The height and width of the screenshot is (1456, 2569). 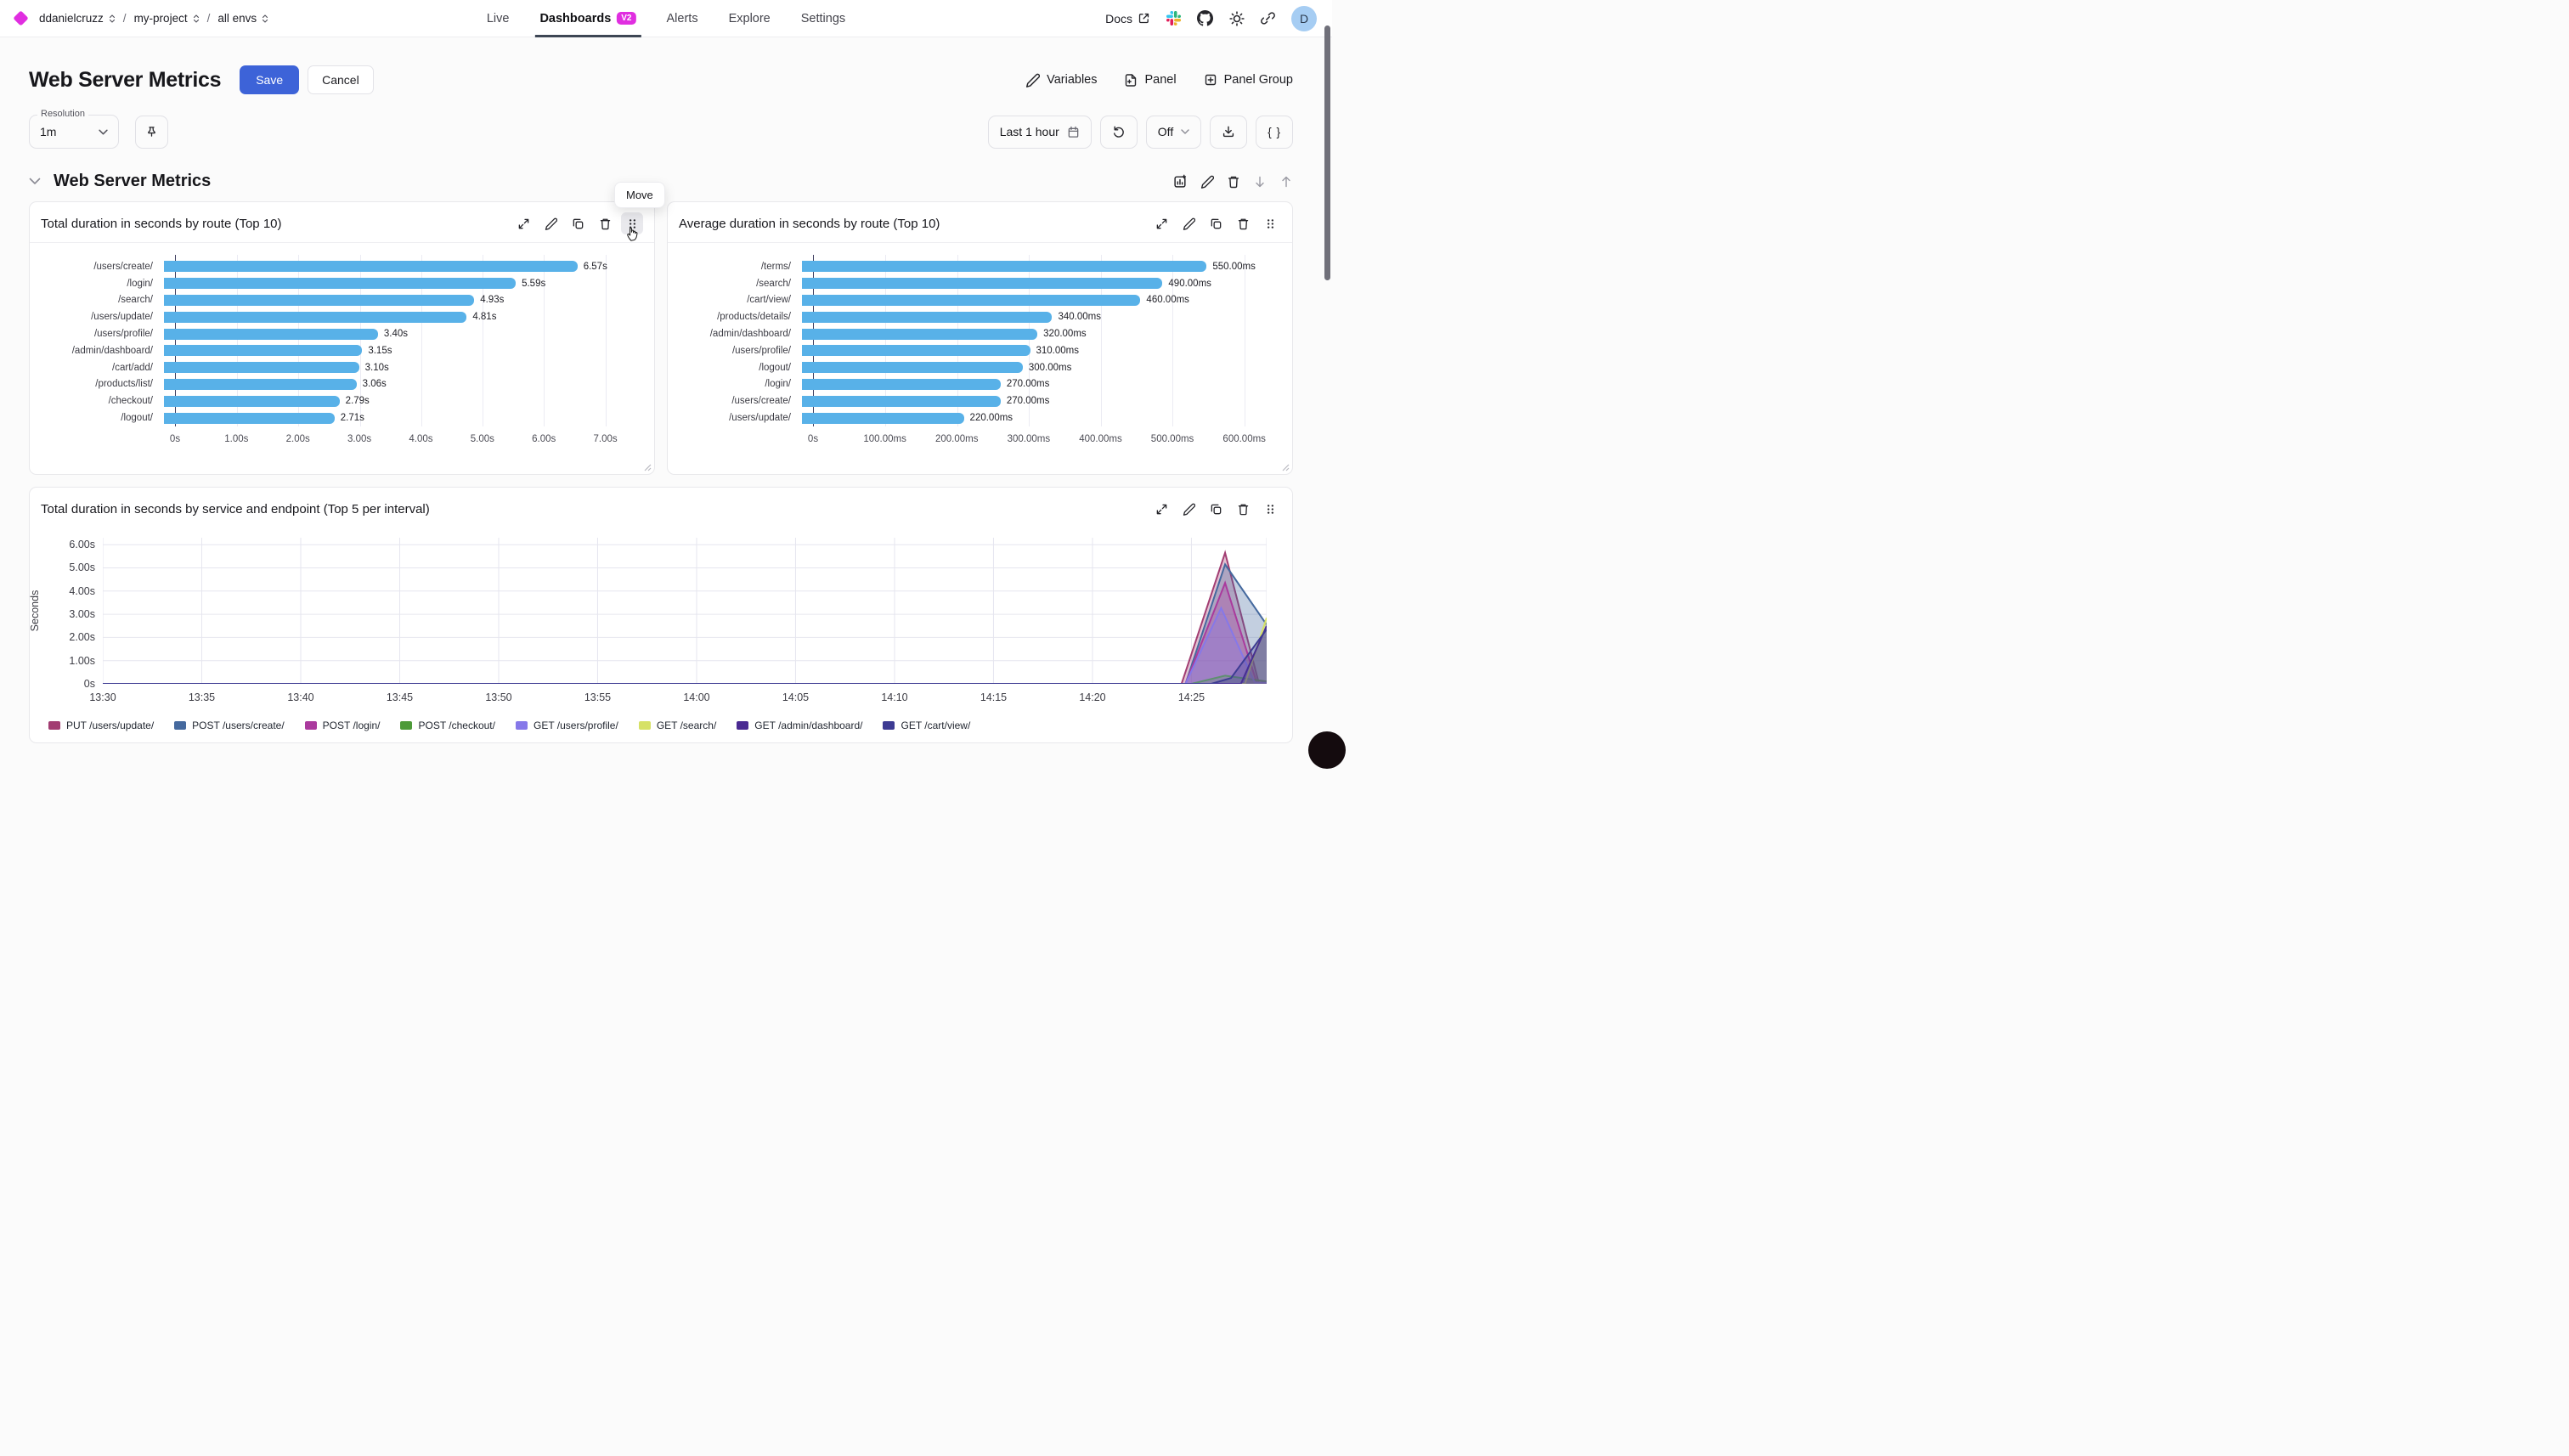 What do you see at coordinates (1286, 182) in the screenshot?
I see `move-group-up-icon` at bounding box center [1286, 182].